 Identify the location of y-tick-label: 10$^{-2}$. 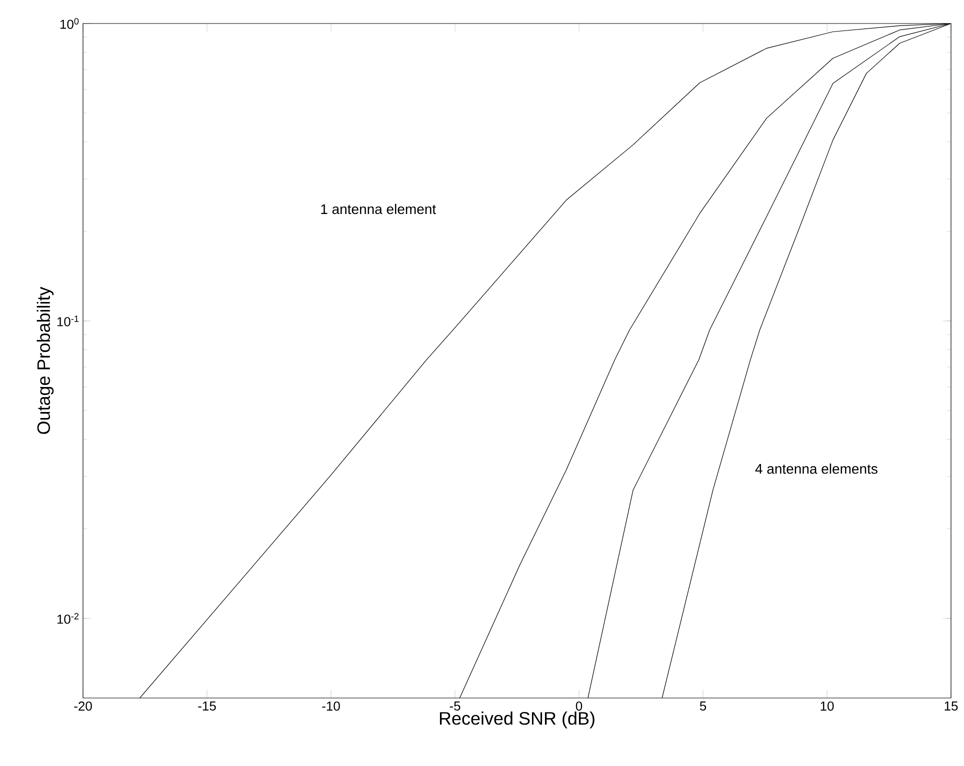
(68, 618).